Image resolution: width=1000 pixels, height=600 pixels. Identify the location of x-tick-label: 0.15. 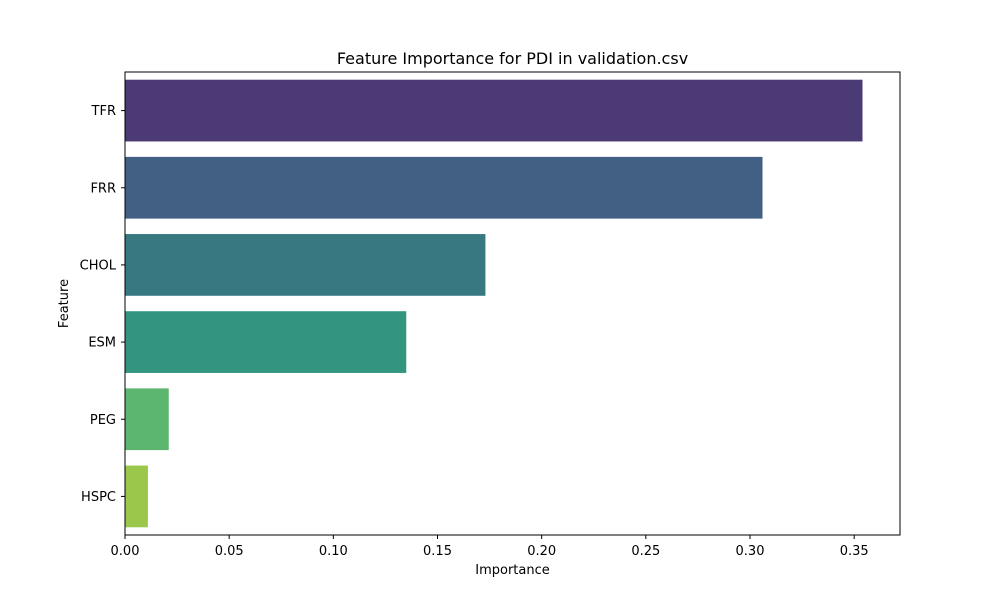
(437, 551).